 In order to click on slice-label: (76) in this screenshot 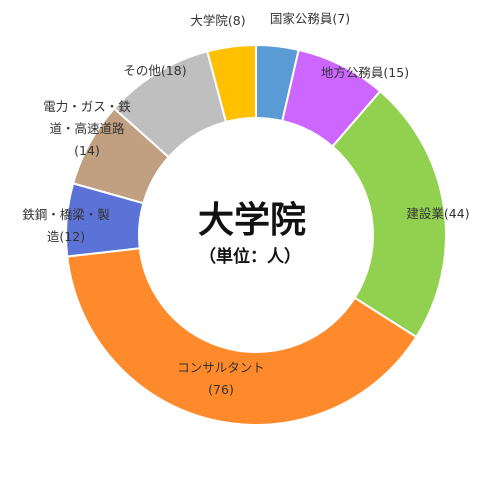, I will do `click(221, 389)`.